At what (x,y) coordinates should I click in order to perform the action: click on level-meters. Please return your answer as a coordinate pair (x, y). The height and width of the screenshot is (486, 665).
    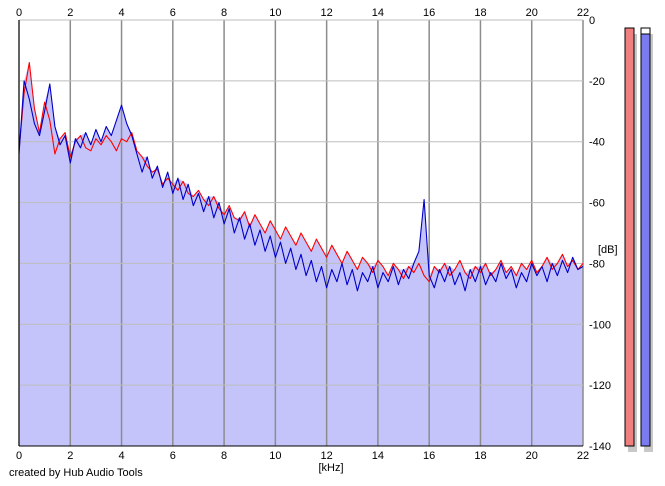
    Looking at the image, I should click on (638, 239).